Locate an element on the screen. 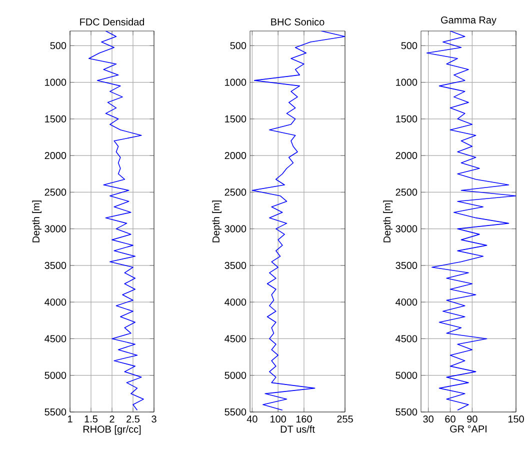  x-tick-label: 255 is located at coordinates (345, 419).